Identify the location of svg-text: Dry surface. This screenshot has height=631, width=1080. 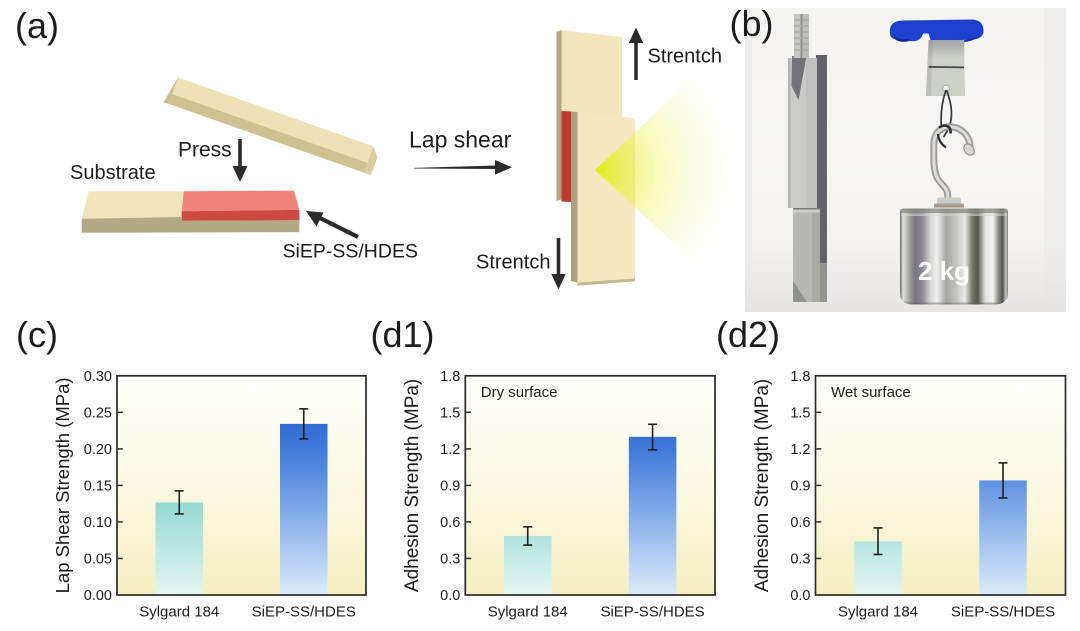
(519, 392).